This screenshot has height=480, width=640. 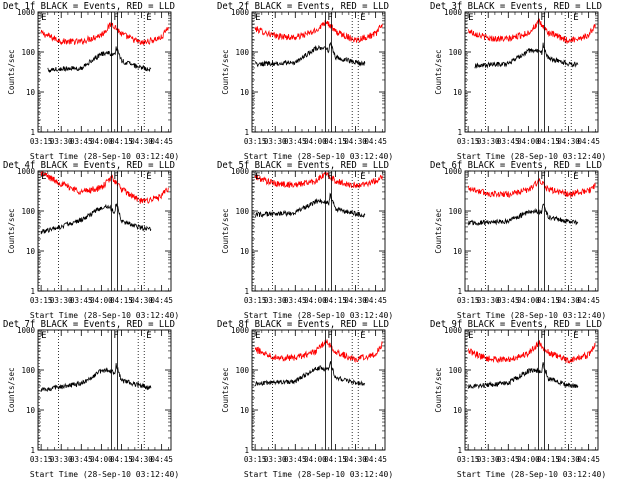 I want to click on chart-title: Det 4f BLACK = Events, RED = LLD, so click(x=89, y=165).